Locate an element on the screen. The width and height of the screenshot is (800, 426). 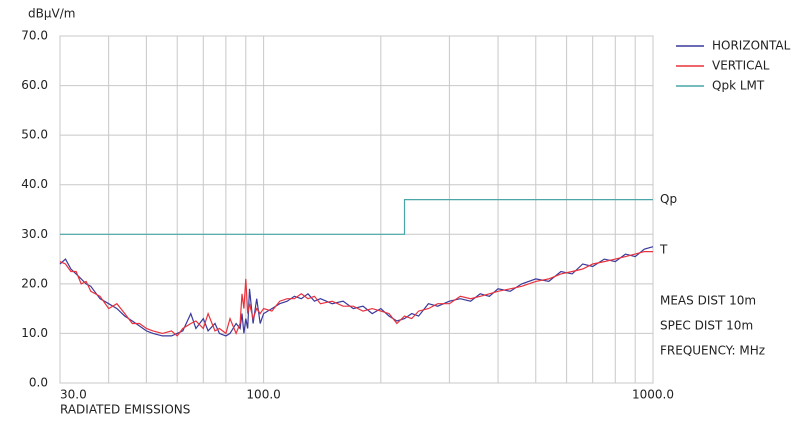
legend-label: HORIZONTAL is located at coordinates (751, 46).